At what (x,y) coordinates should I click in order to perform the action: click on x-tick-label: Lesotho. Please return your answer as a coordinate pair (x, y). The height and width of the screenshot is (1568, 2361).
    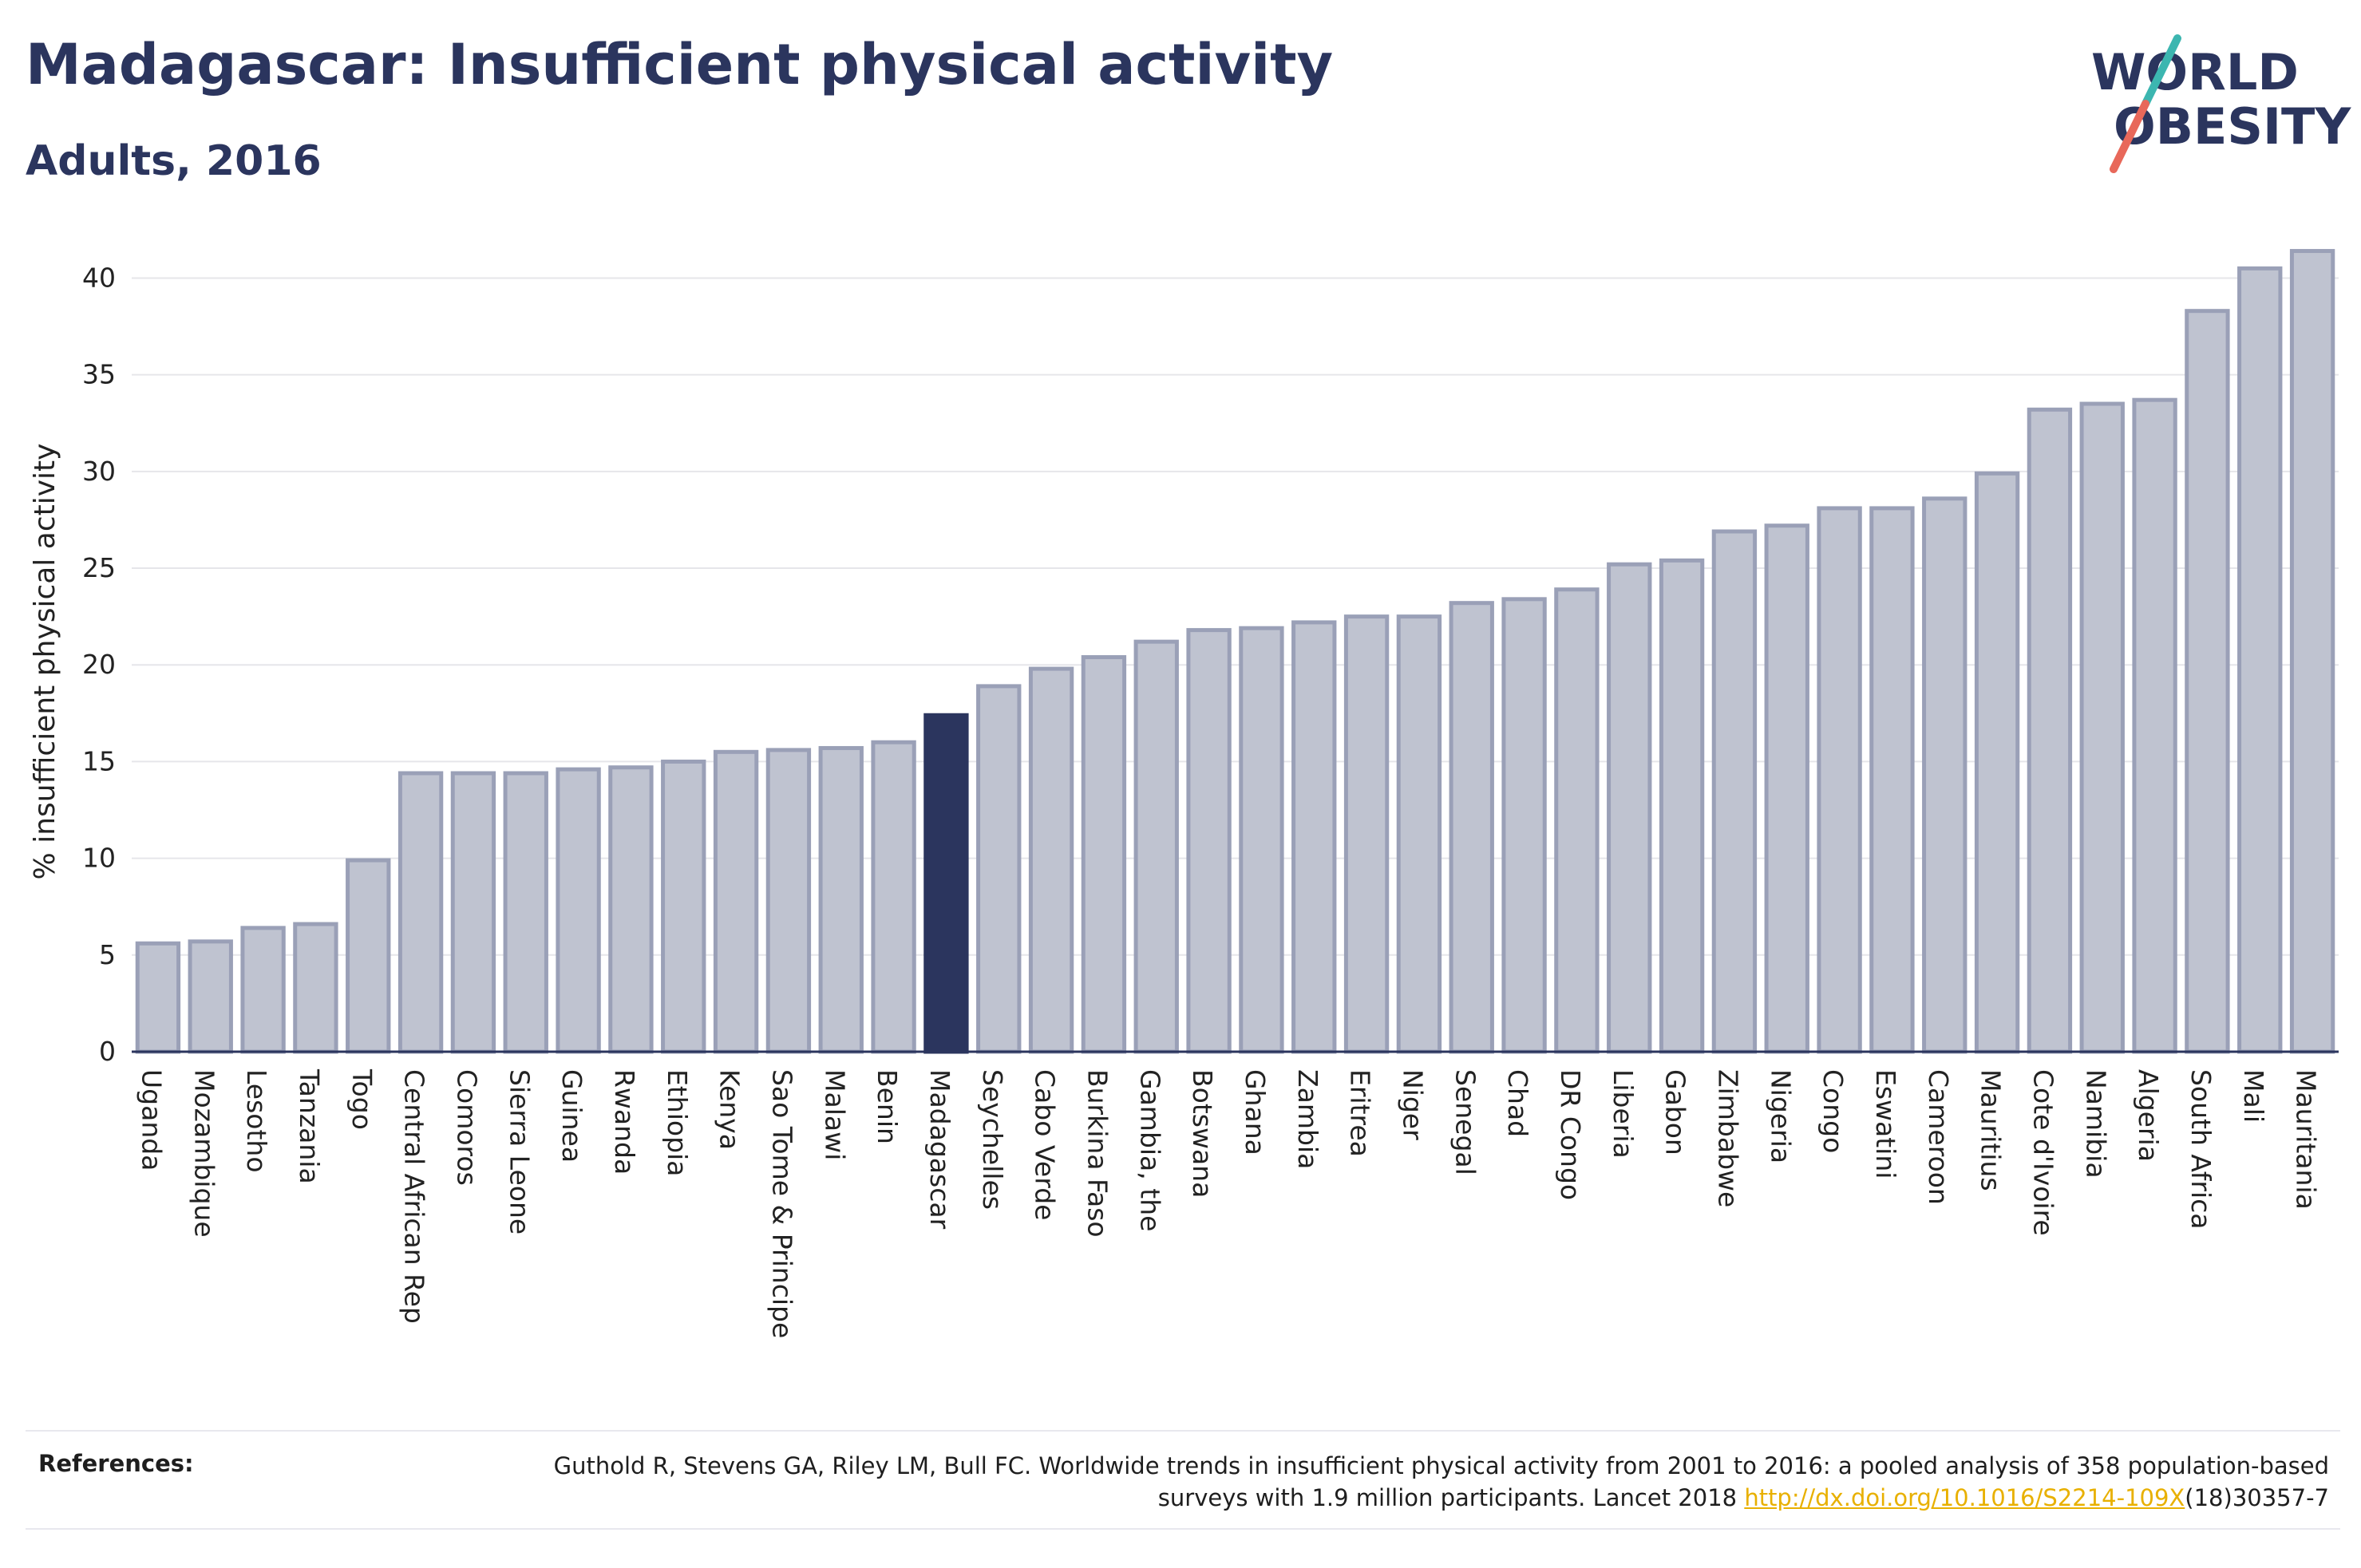
    Looking at the image, I should click on (256, 1121).